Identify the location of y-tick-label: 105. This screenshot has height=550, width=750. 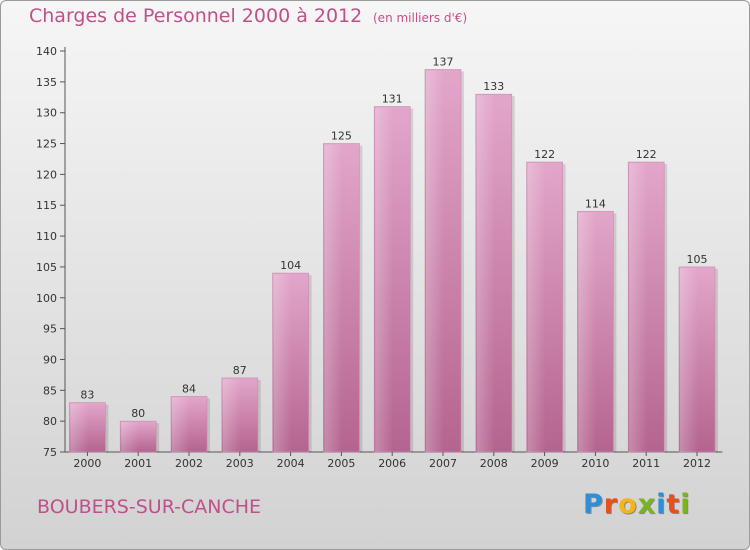
(46, 267).